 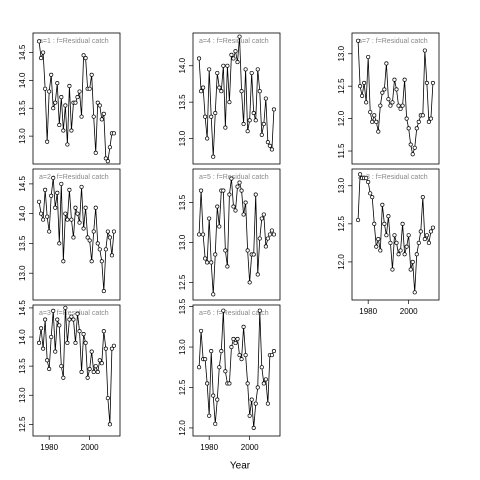 What do you see at coordinates (240, 466) in the screenshot?
I see `x-axis-label: Year` at bounding box center [240, 466].